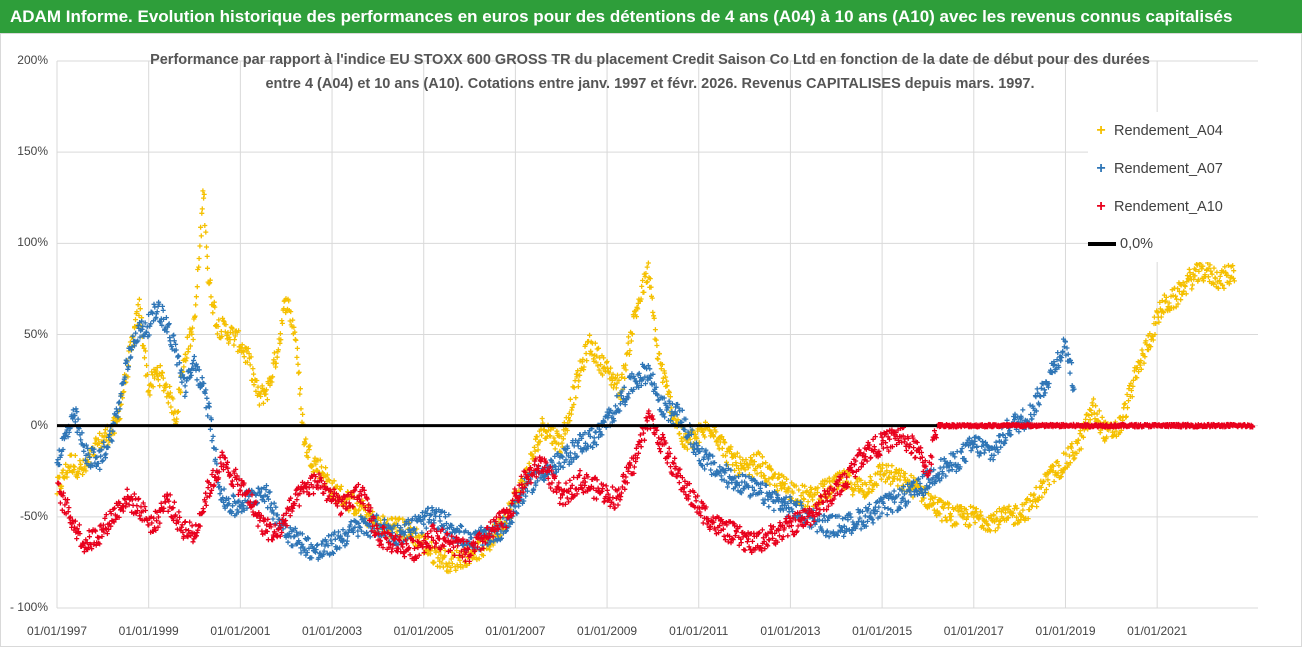 The height and width of the screenshot is (647, 1302). What do you see at coordinates (32, 242) in the screenshot?
I see `y-tick-label: 100%` at bounding box center [32, 242].